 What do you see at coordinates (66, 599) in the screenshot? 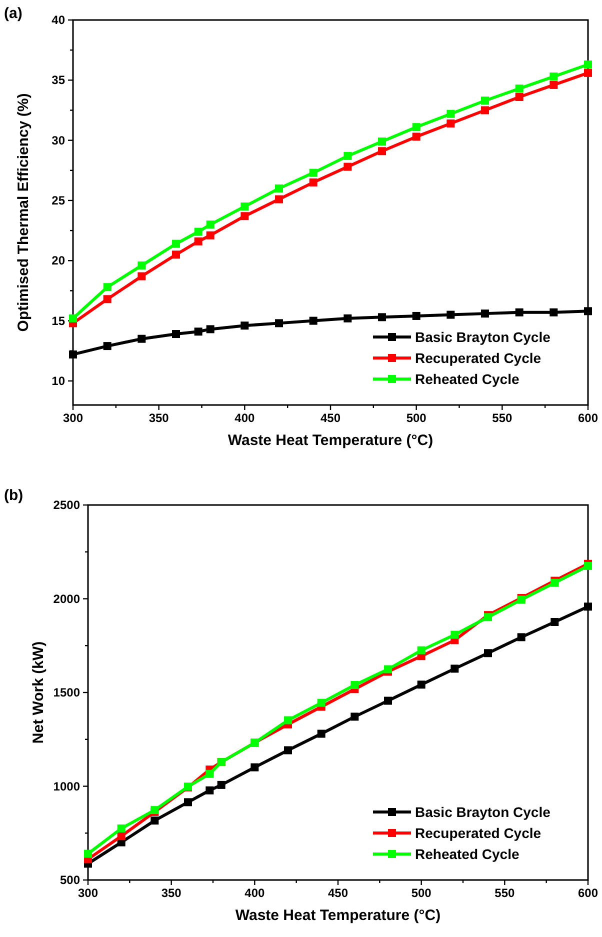
I see `y-tick-label: 2000` at bounding box center [66, 599].